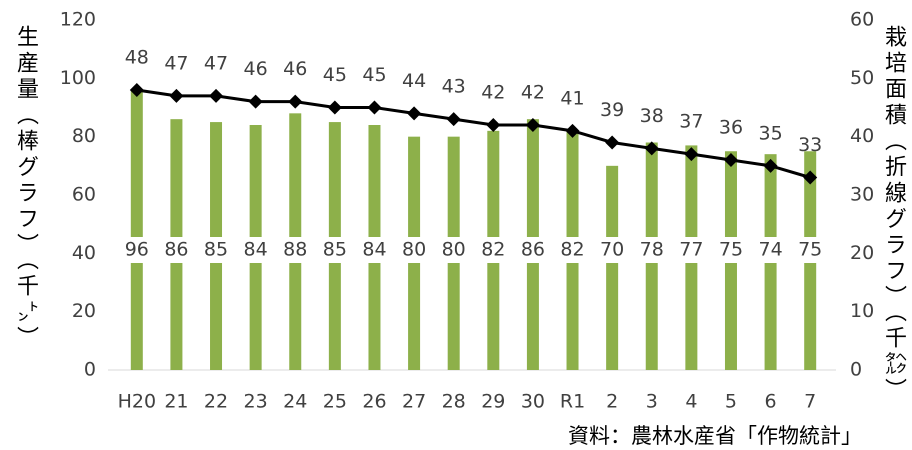  Describe the element at coordinates (454, 87) in the screenshot. I see `data-label: 43` at that location.